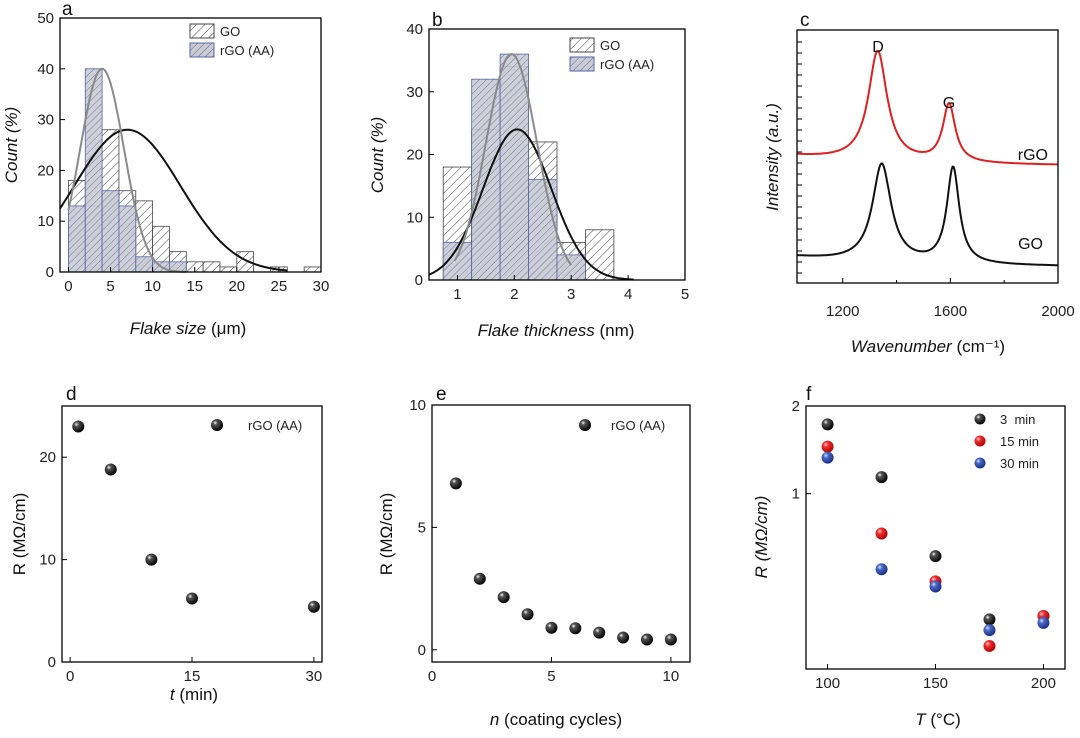 This screenshot has height=738, width=1080. What do you see at coordinates (52, 662) in the screenshot?
I see `panel-d-ytick-label: 0` at bounding box center [52, 662].